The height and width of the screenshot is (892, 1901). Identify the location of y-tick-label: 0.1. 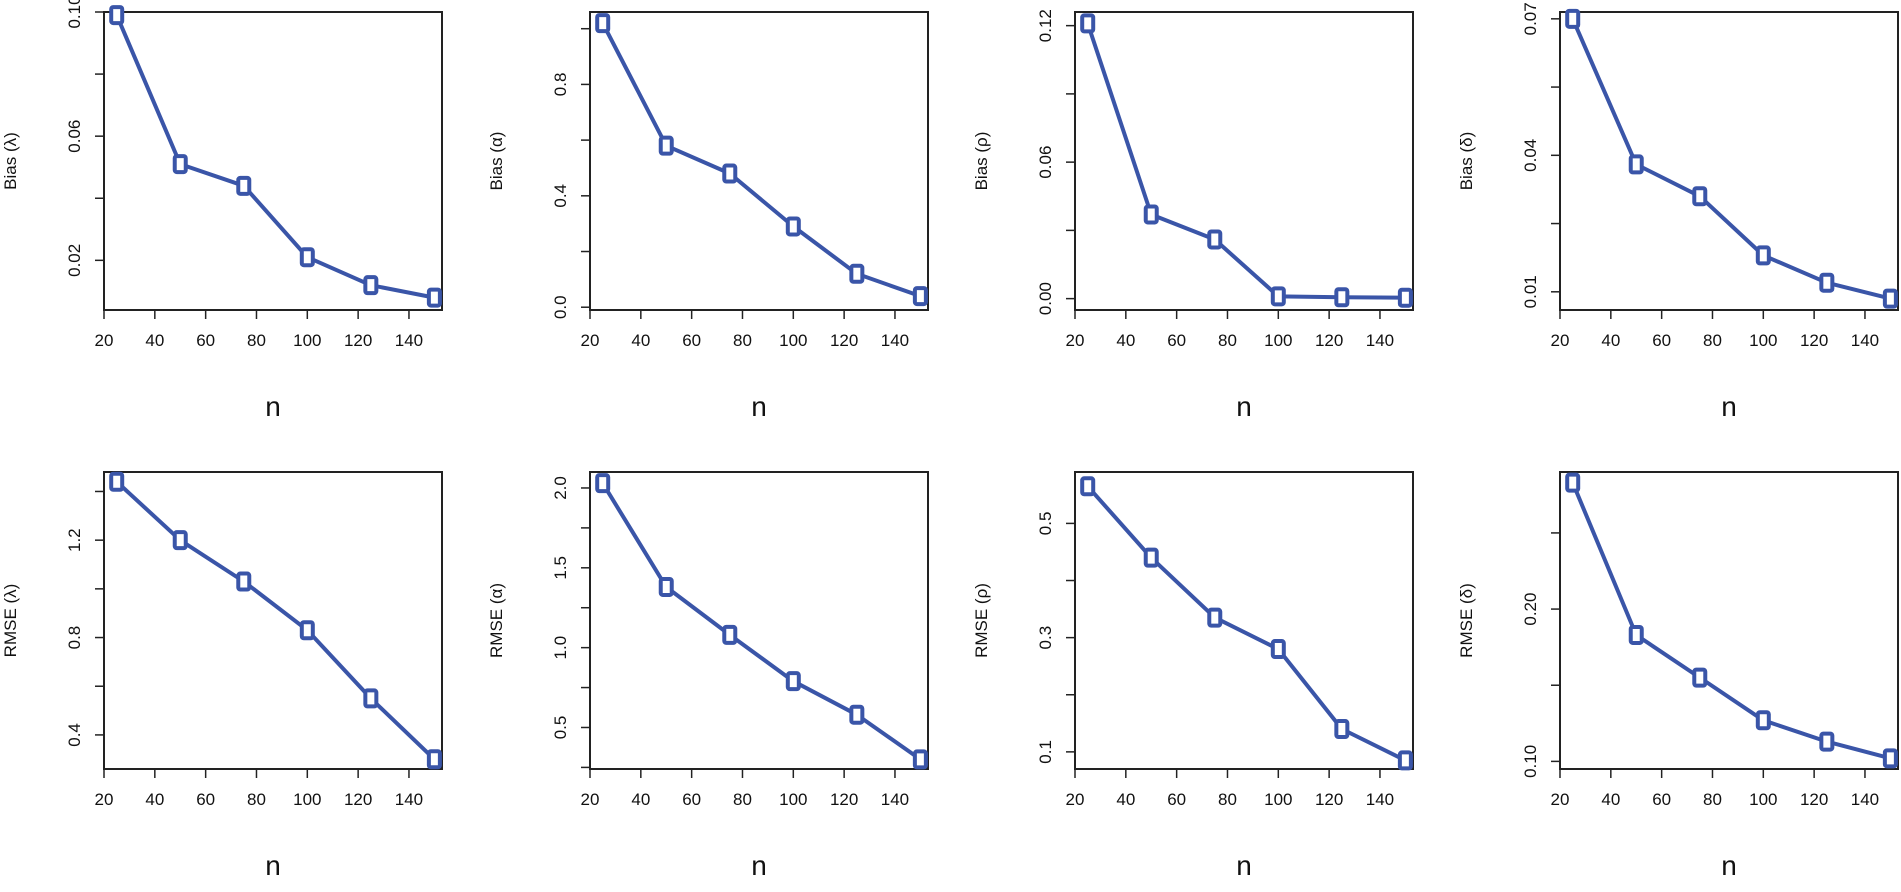
(1045, 752).